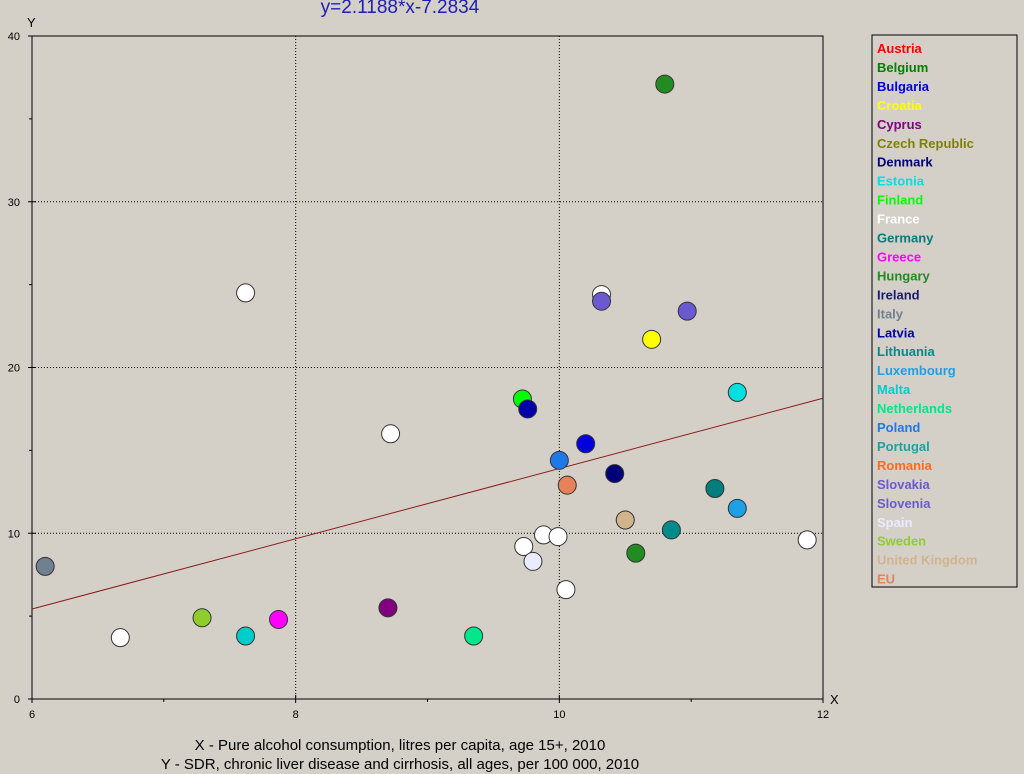 The height and width of the screenshot is (774, 1024). I want to click on point-sweden, so click(202, 618).